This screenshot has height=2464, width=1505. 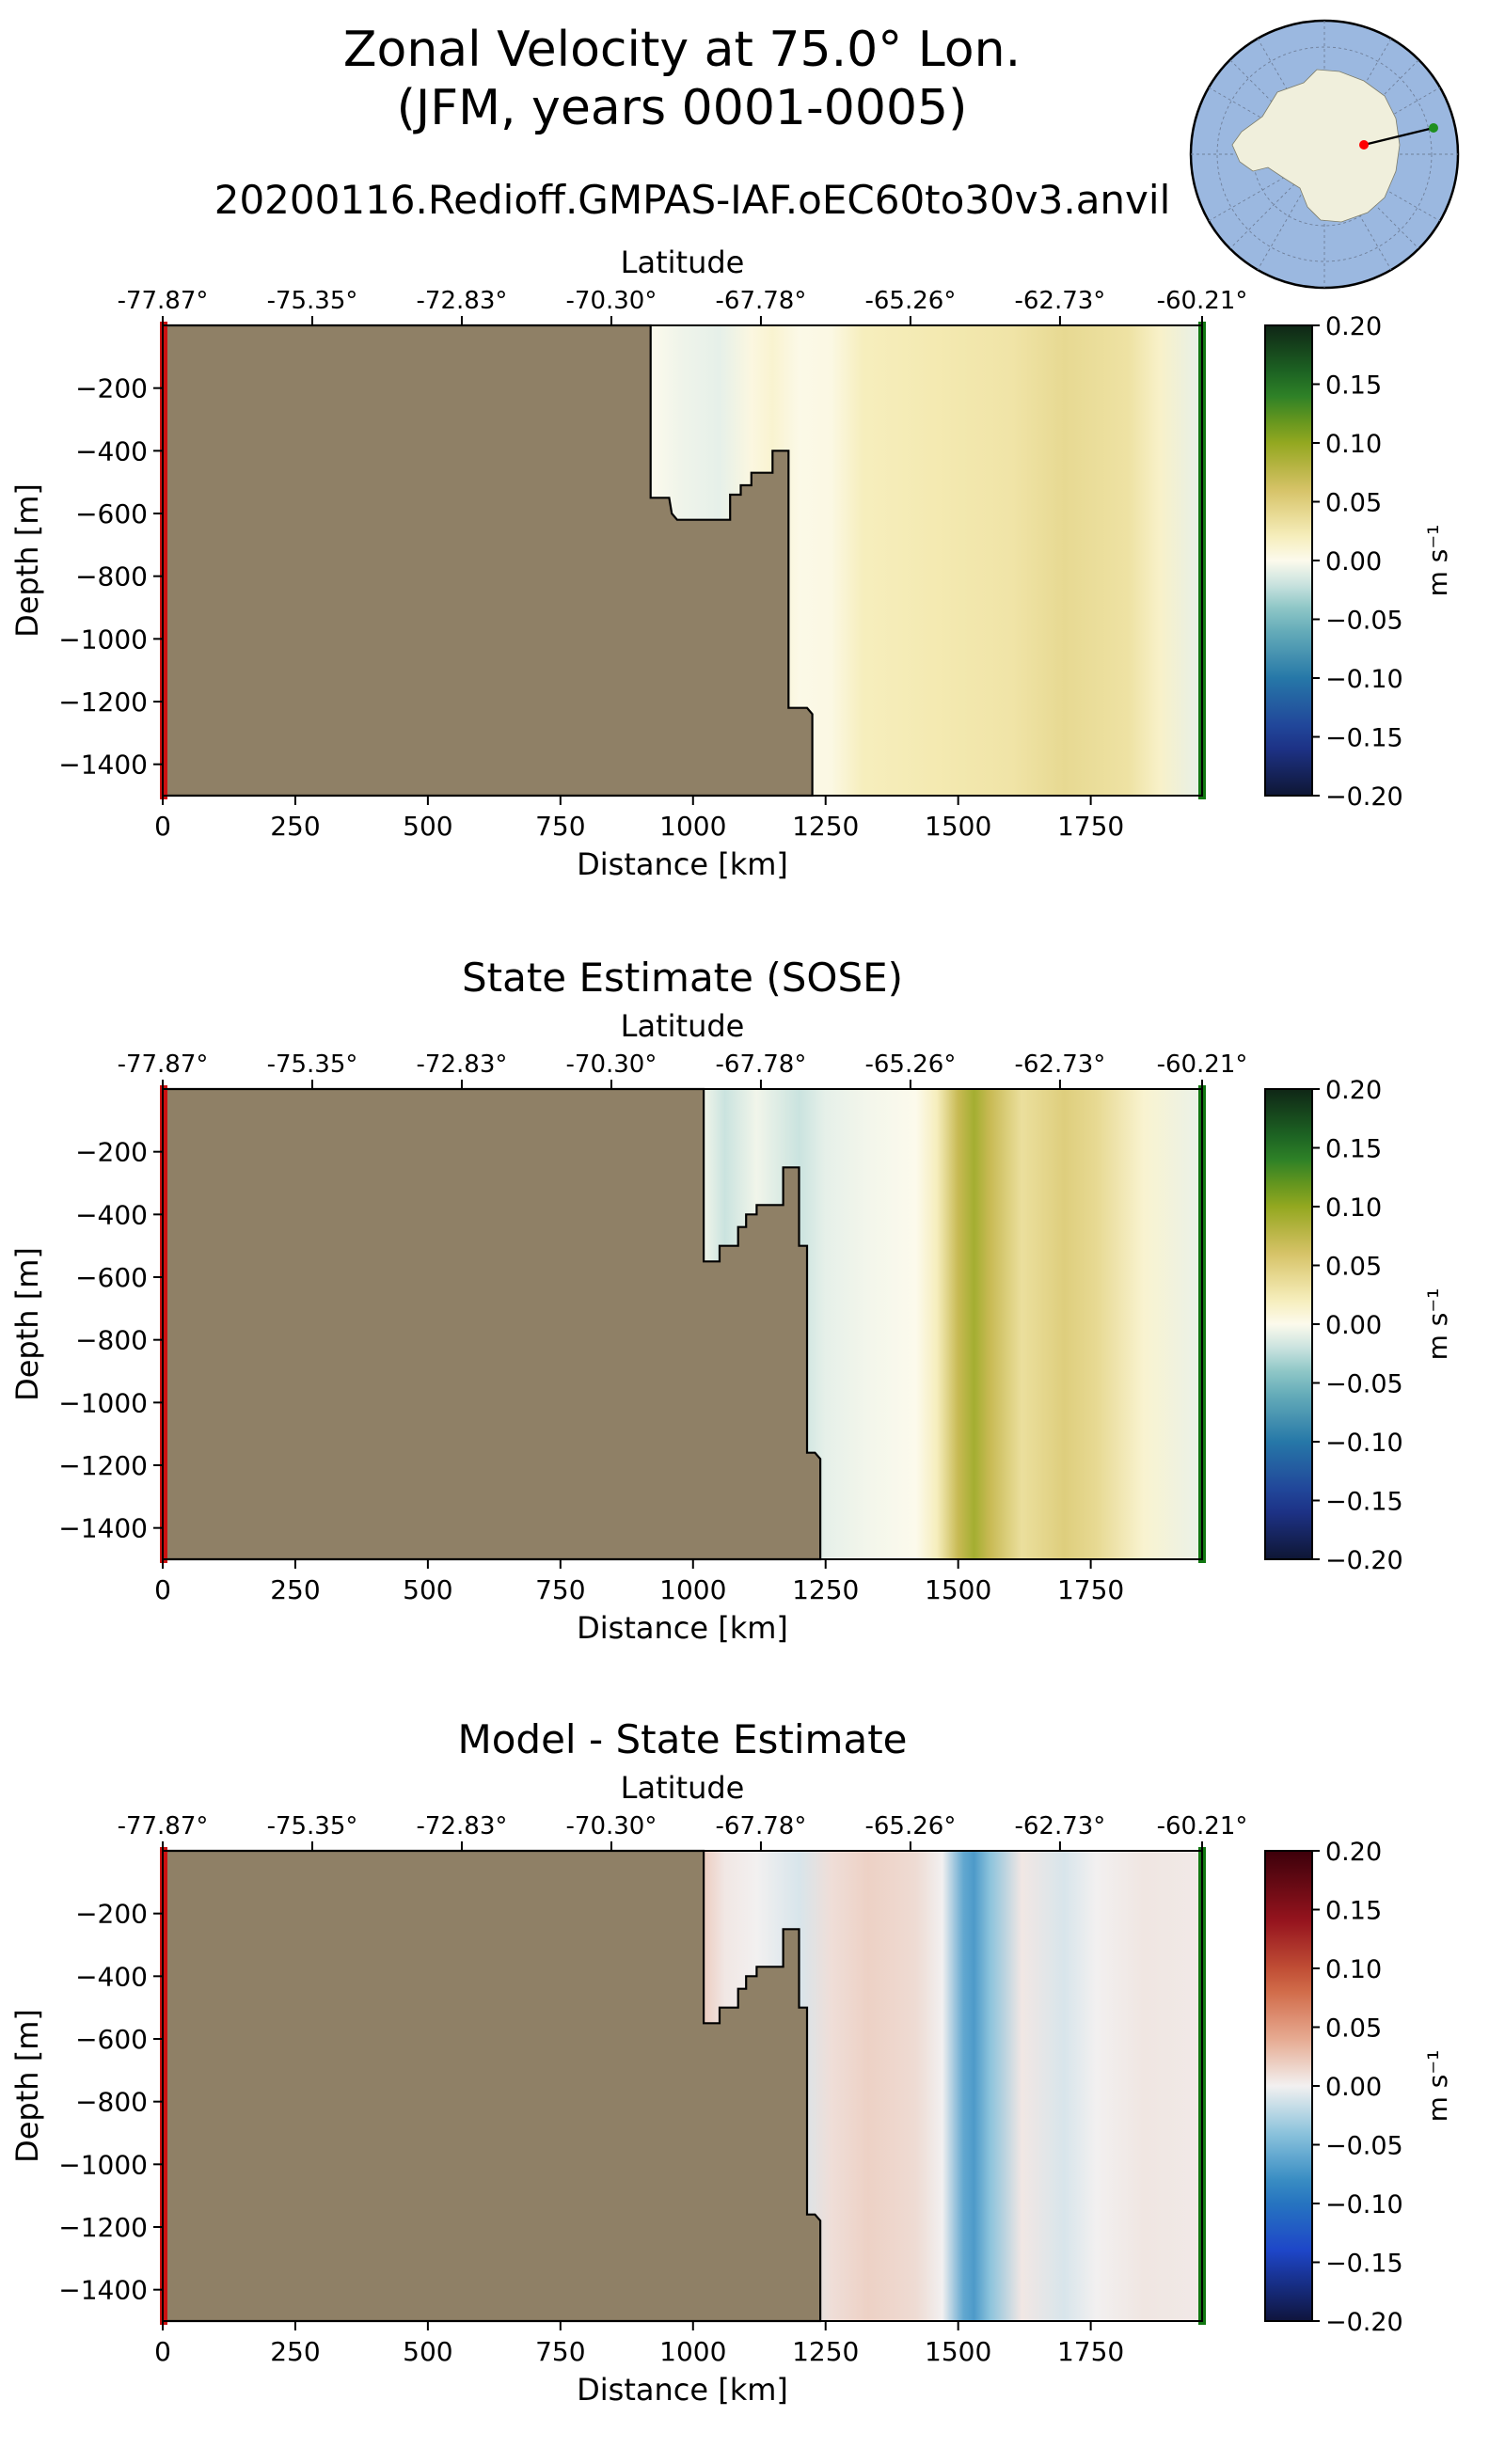 What do you see at coordinates (112, 1214) in the screenshot?
I see `y-tick-label: −400` at bounding box center [112, 1214].